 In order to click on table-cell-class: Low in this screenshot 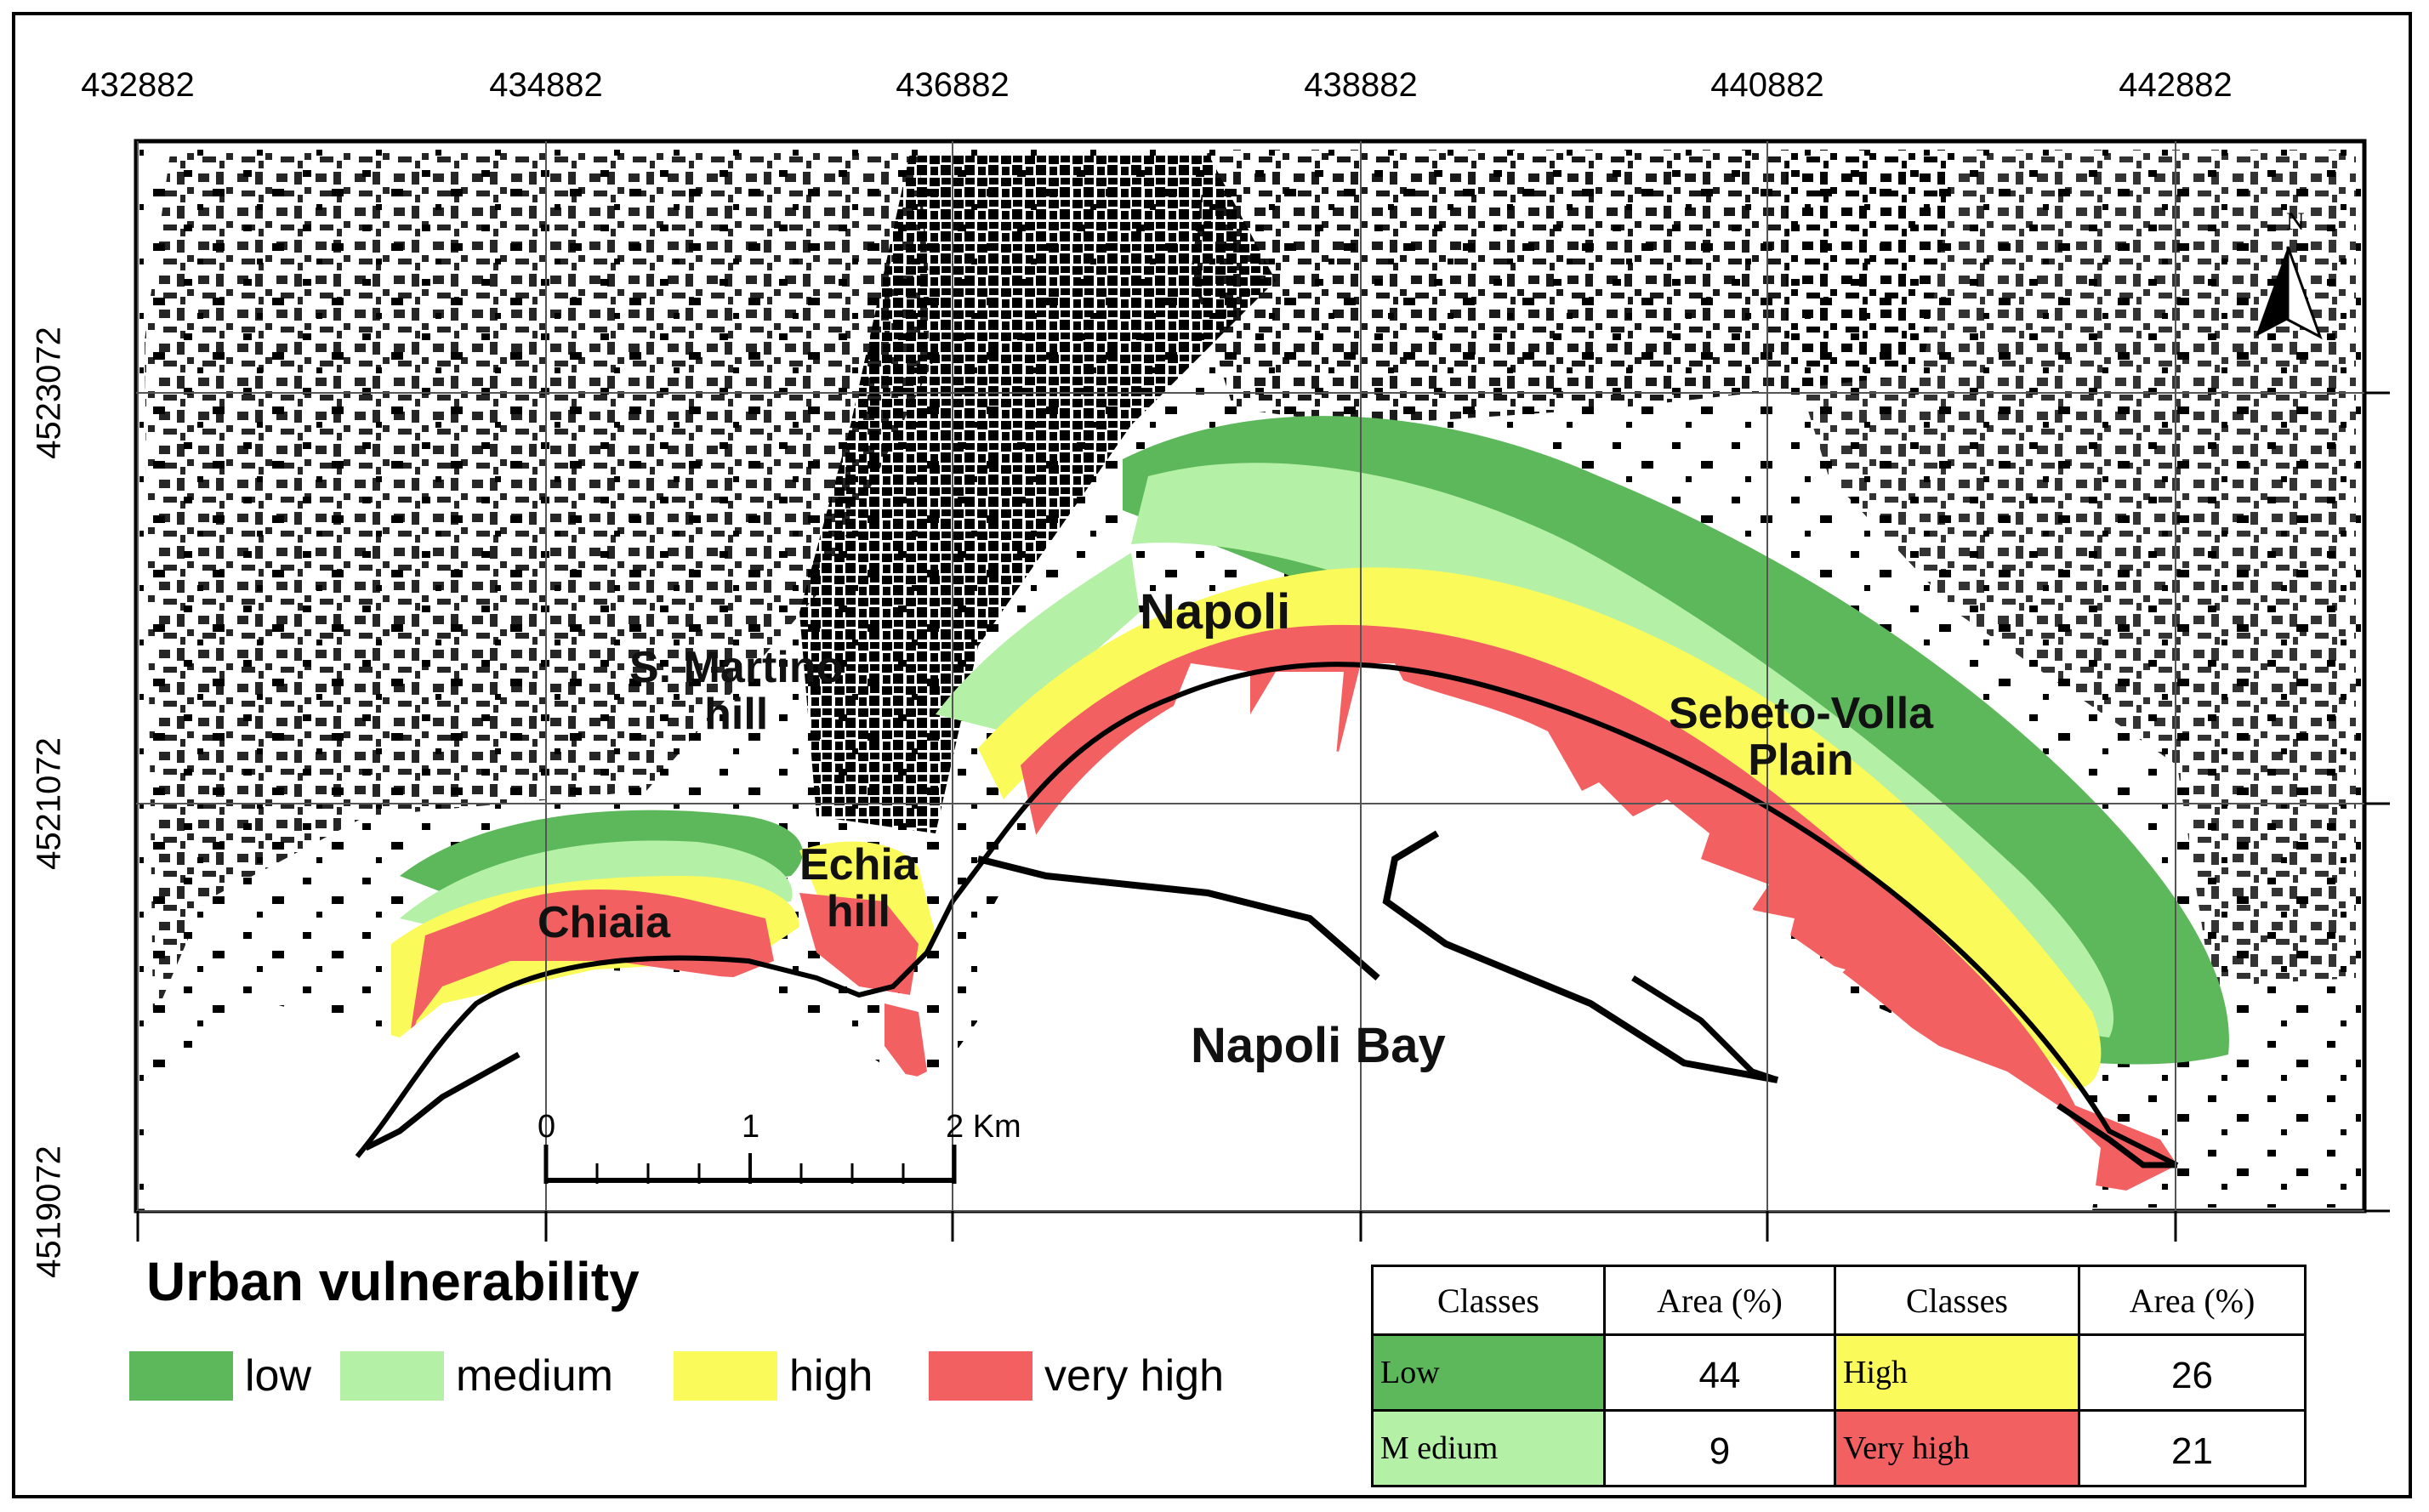, I will do `click(1488, 1372)`.